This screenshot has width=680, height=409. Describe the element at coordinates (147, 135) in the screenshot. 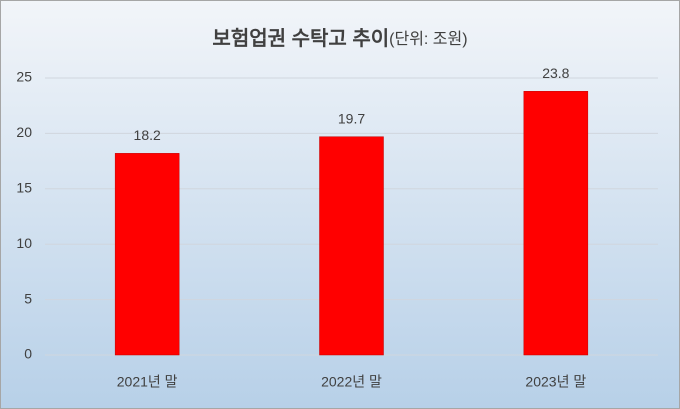

I see `value-label: 18.2` at that location.